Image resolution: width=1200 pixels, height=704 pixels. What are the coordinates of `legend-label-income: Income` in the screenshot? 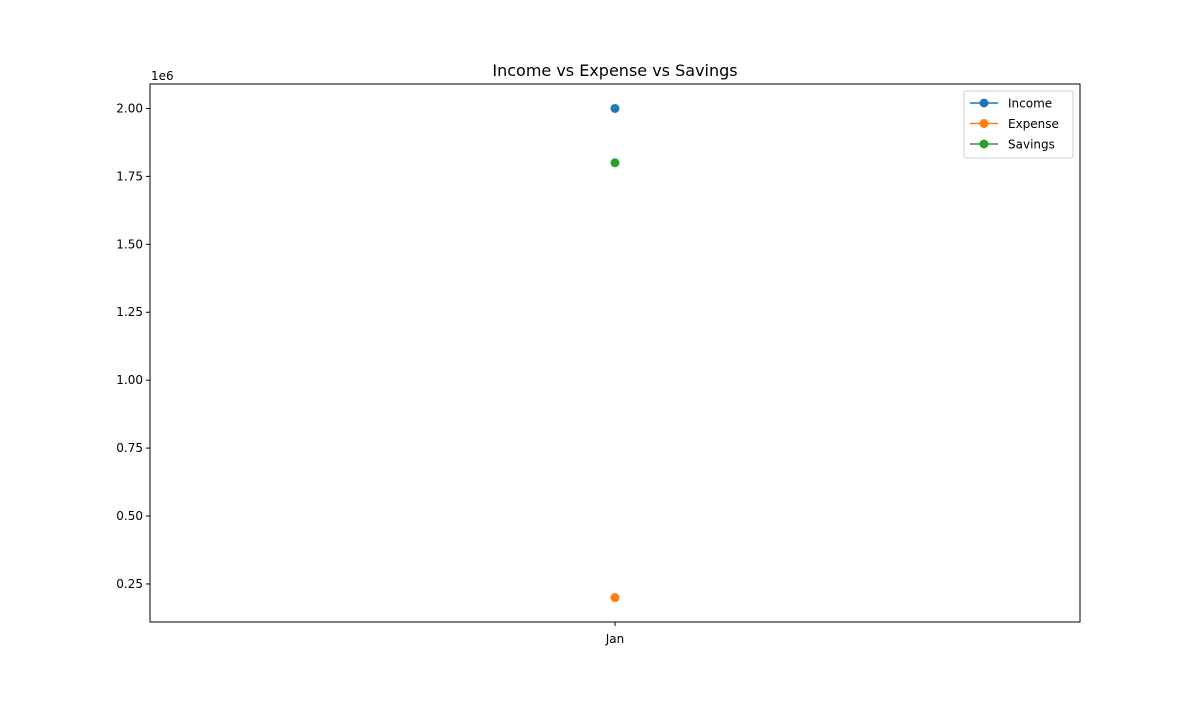 It's located at (1030, 104).